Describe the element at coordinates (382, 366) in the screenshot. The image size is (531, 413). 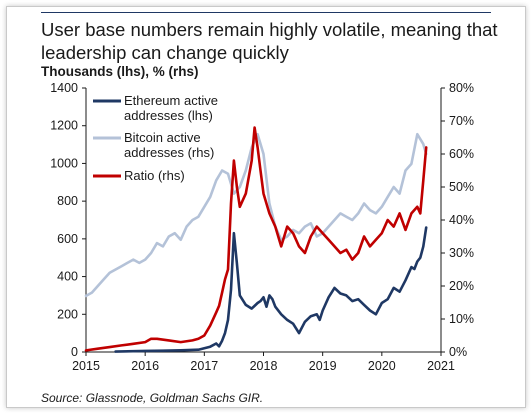
I see `x-tick-label: 2020` at that location.